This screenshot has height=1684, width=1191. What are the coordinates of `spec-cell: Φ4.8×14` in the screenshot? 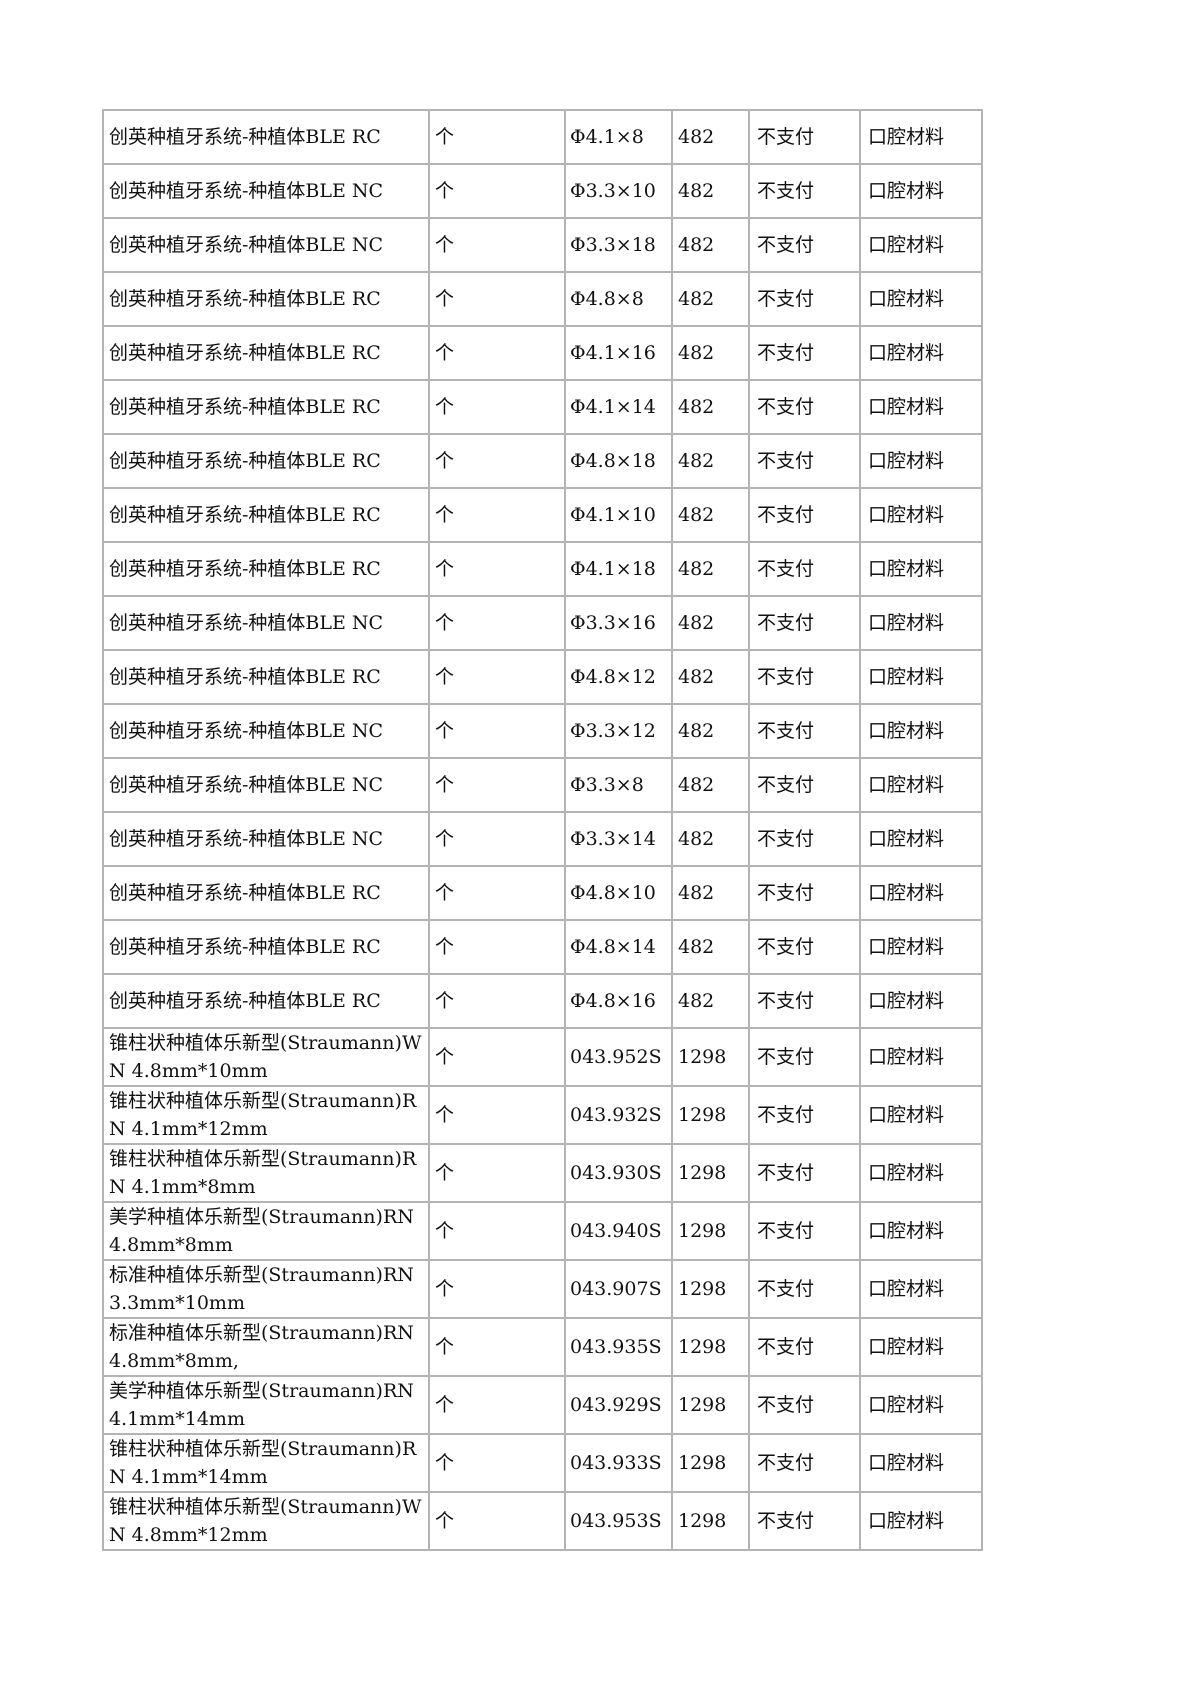 It's located at (618, 947).